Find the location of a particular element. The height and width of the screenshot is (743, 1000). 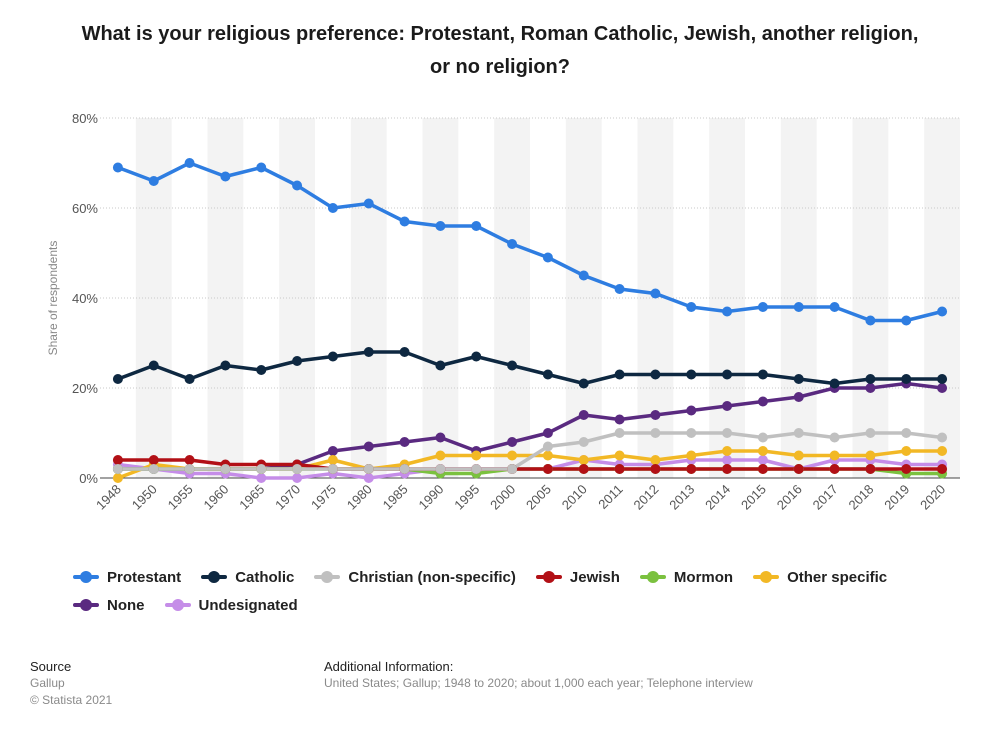

legend-item: Catholic is located at coordinates (247, 577).